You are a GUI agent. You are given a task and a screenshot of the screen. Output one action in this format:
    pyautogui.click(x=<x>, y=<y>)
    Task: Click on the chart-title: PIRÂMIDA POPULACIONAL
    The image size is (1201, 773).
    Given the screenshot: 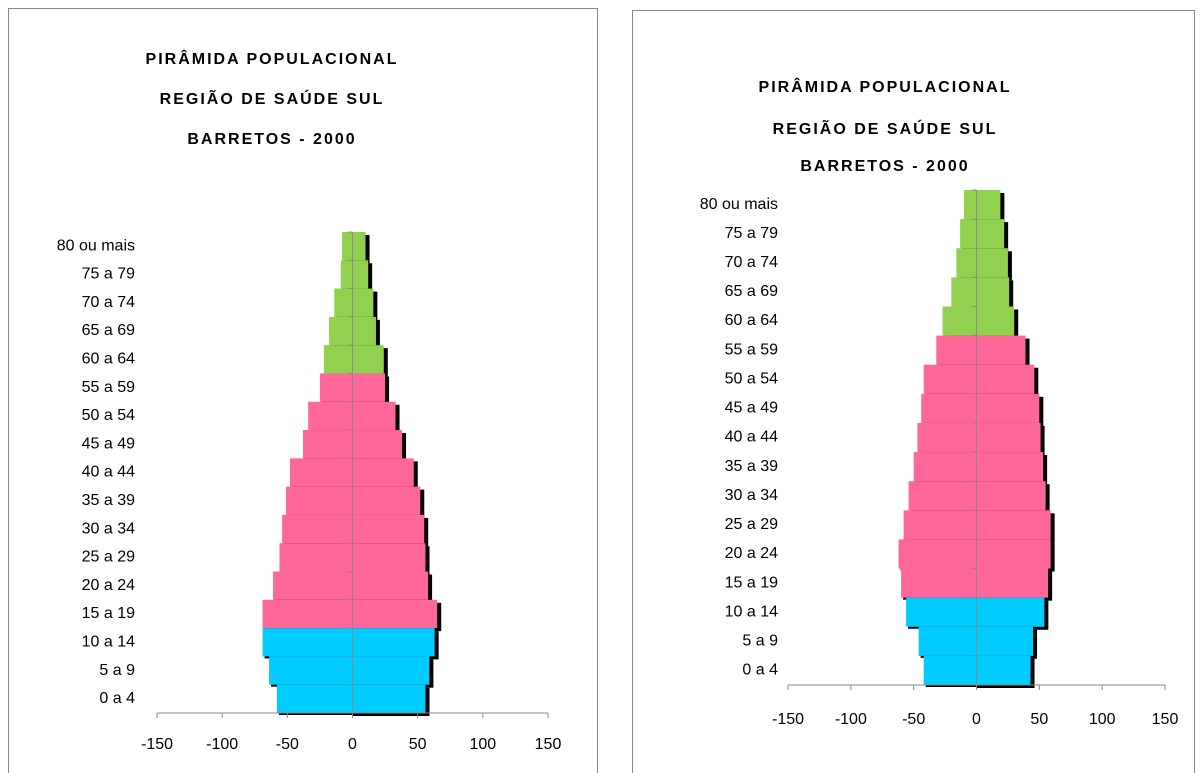 What is the action you would take?
    pyautogui.click(x=885, y=86)
    